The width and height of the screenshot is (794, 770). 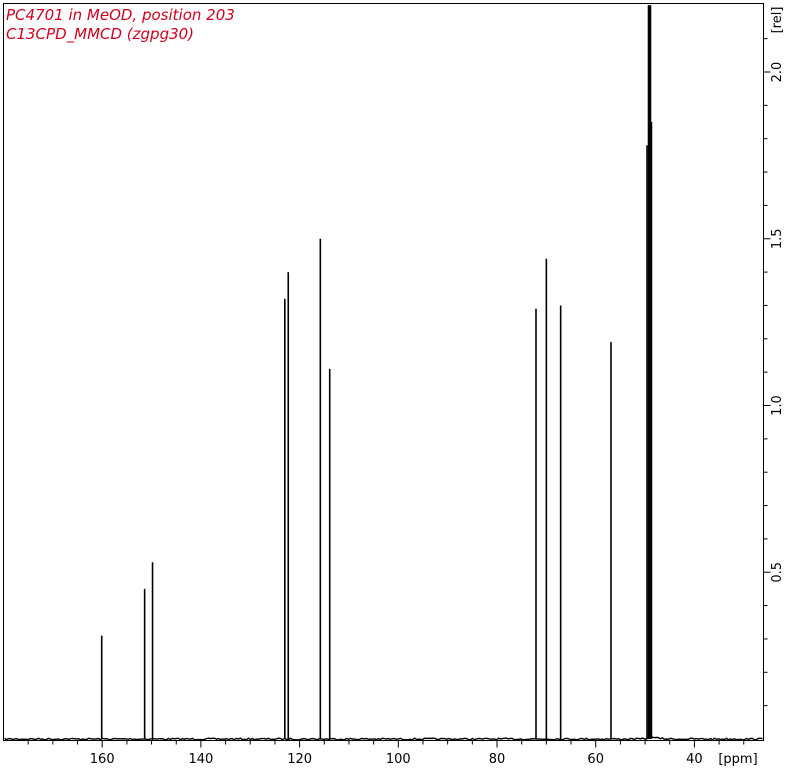 What do you see at coordinates (383, 737) in the screenshot?
I see `spectrum-baseline` at bounding box center [383, 737].